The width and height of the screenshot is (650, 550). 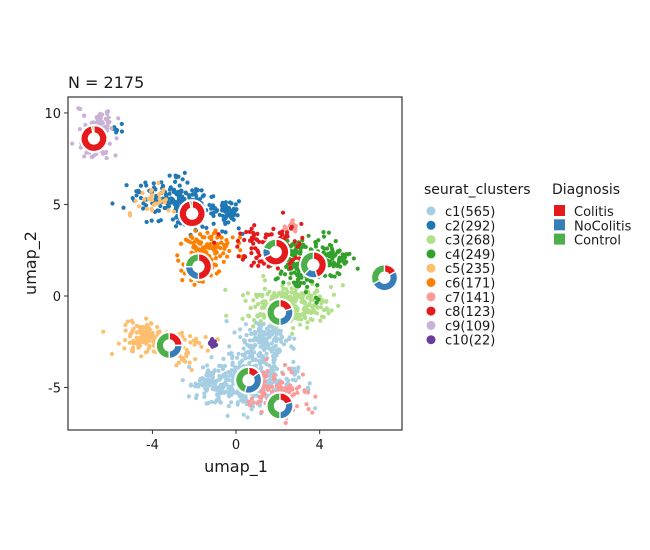 I want to click on legend-label: c5(235), so click(x=470, y=269).